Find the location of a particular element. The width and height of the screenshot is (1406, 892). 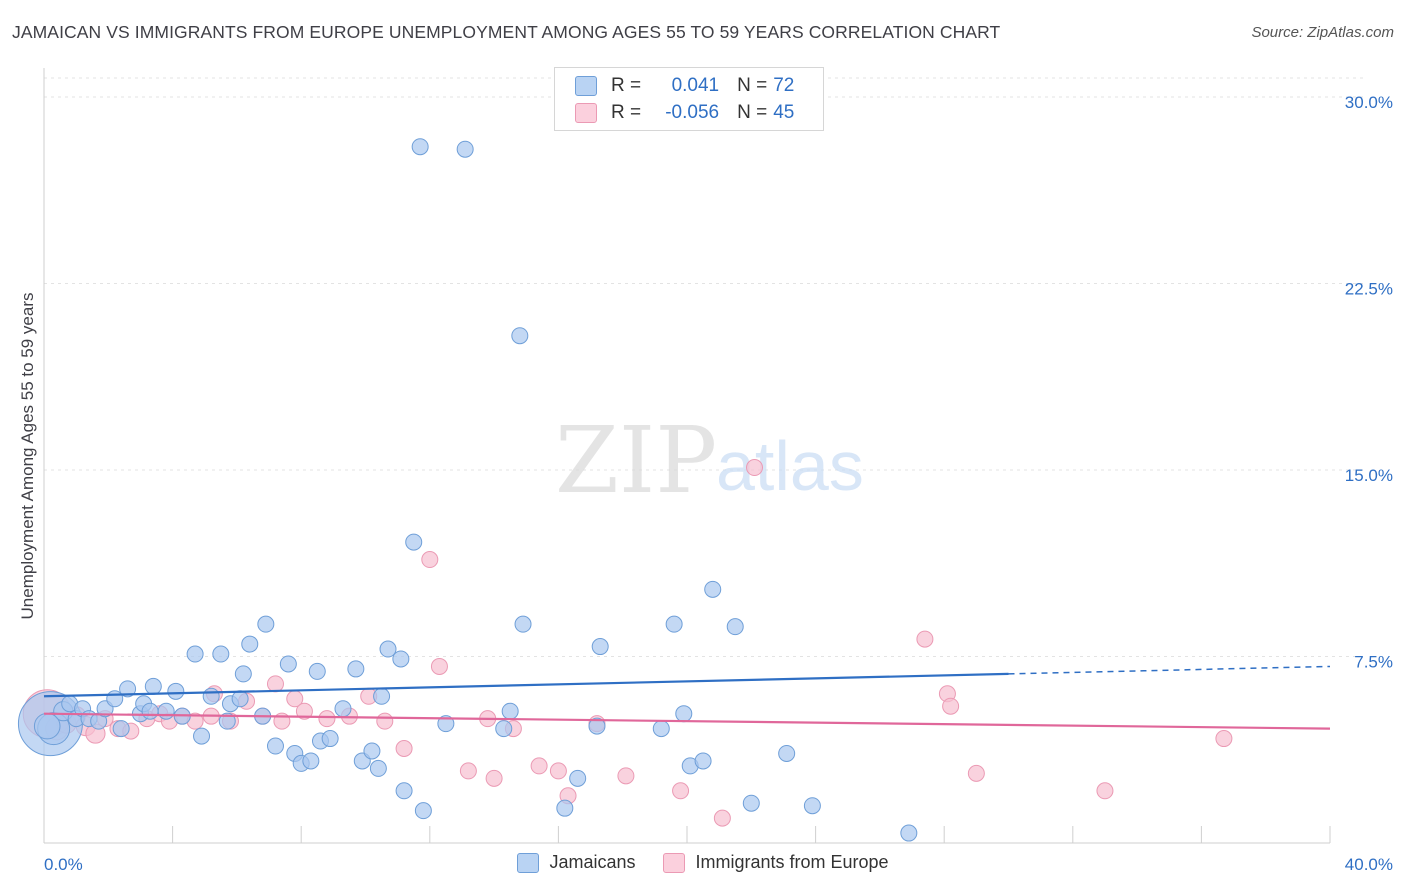

series-swatch-europe is located at coordinates (674, 862).